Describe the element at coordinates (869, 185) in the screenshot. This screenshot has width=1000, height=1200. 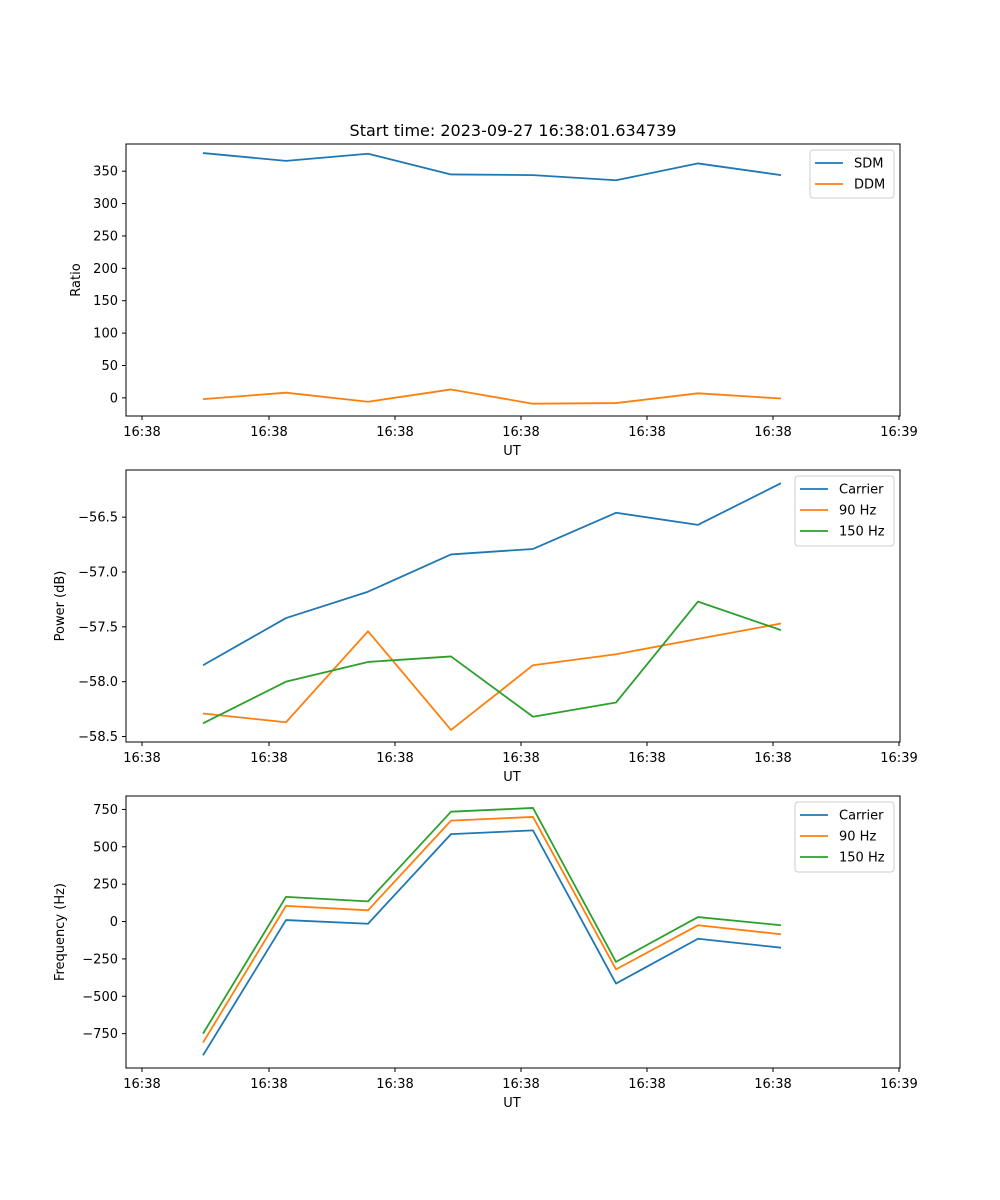
I see `legend-entry: DDM` at that location.